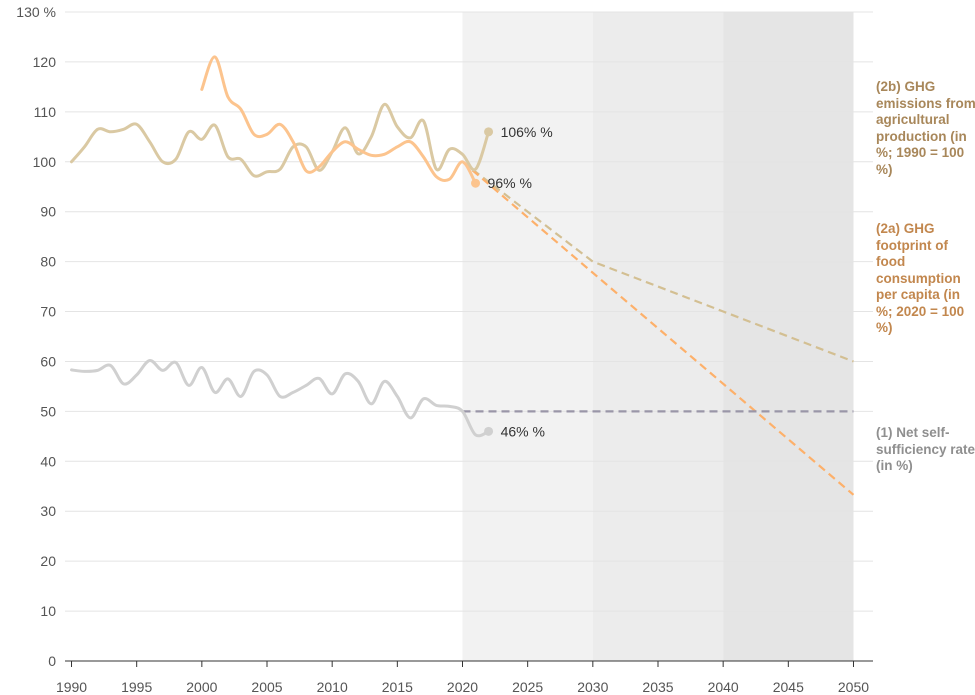 The height and width of the screenshot is (695, 975). What do you see at coordinates (45, 62) in the screenshot?
I see `y-tick-label-120: 120` at bounding box center [45, 62].